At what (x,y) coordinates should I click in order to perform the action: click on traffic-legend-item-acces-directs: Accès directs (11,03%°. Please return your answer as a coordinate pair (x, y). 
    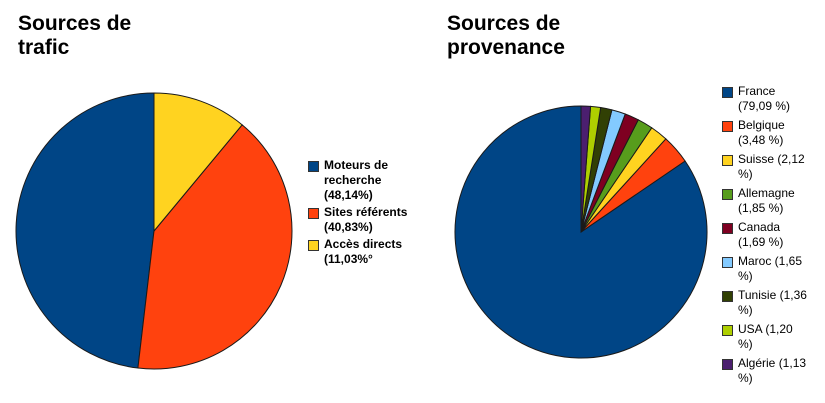
    Looking at the image, I should click on (358, 252).